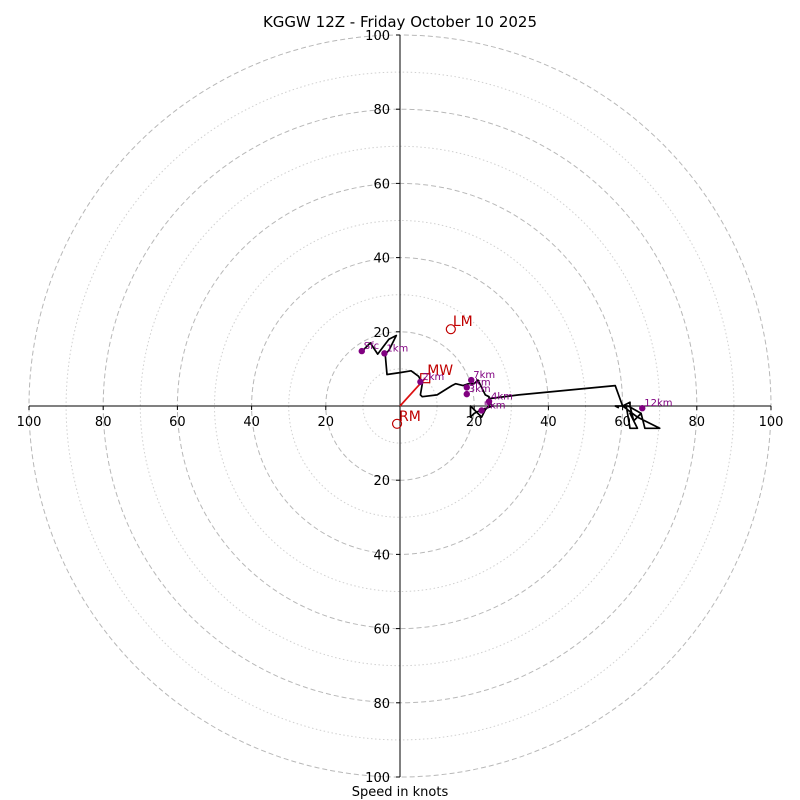 The image size is (800, 800). I want to click on height-point-4km, so click(489, 401).